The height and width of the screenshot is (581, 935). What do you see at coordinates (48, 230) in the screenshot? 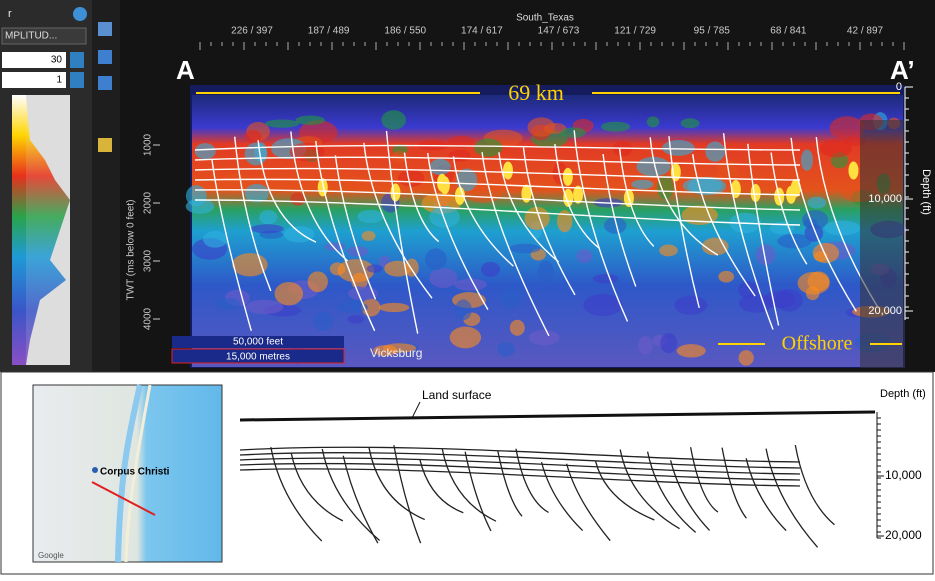
I see `histogram` at bounding box center [48, 230].